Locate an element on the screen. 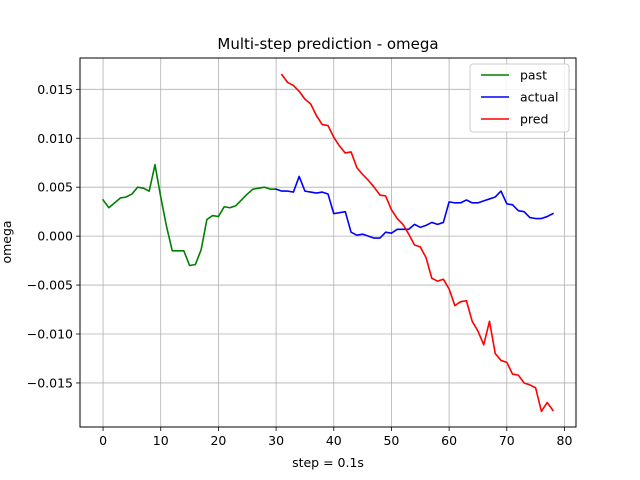 This screenshot has width=640, height=480. x-tick-label: 0 is located at coordinates (103, 440).